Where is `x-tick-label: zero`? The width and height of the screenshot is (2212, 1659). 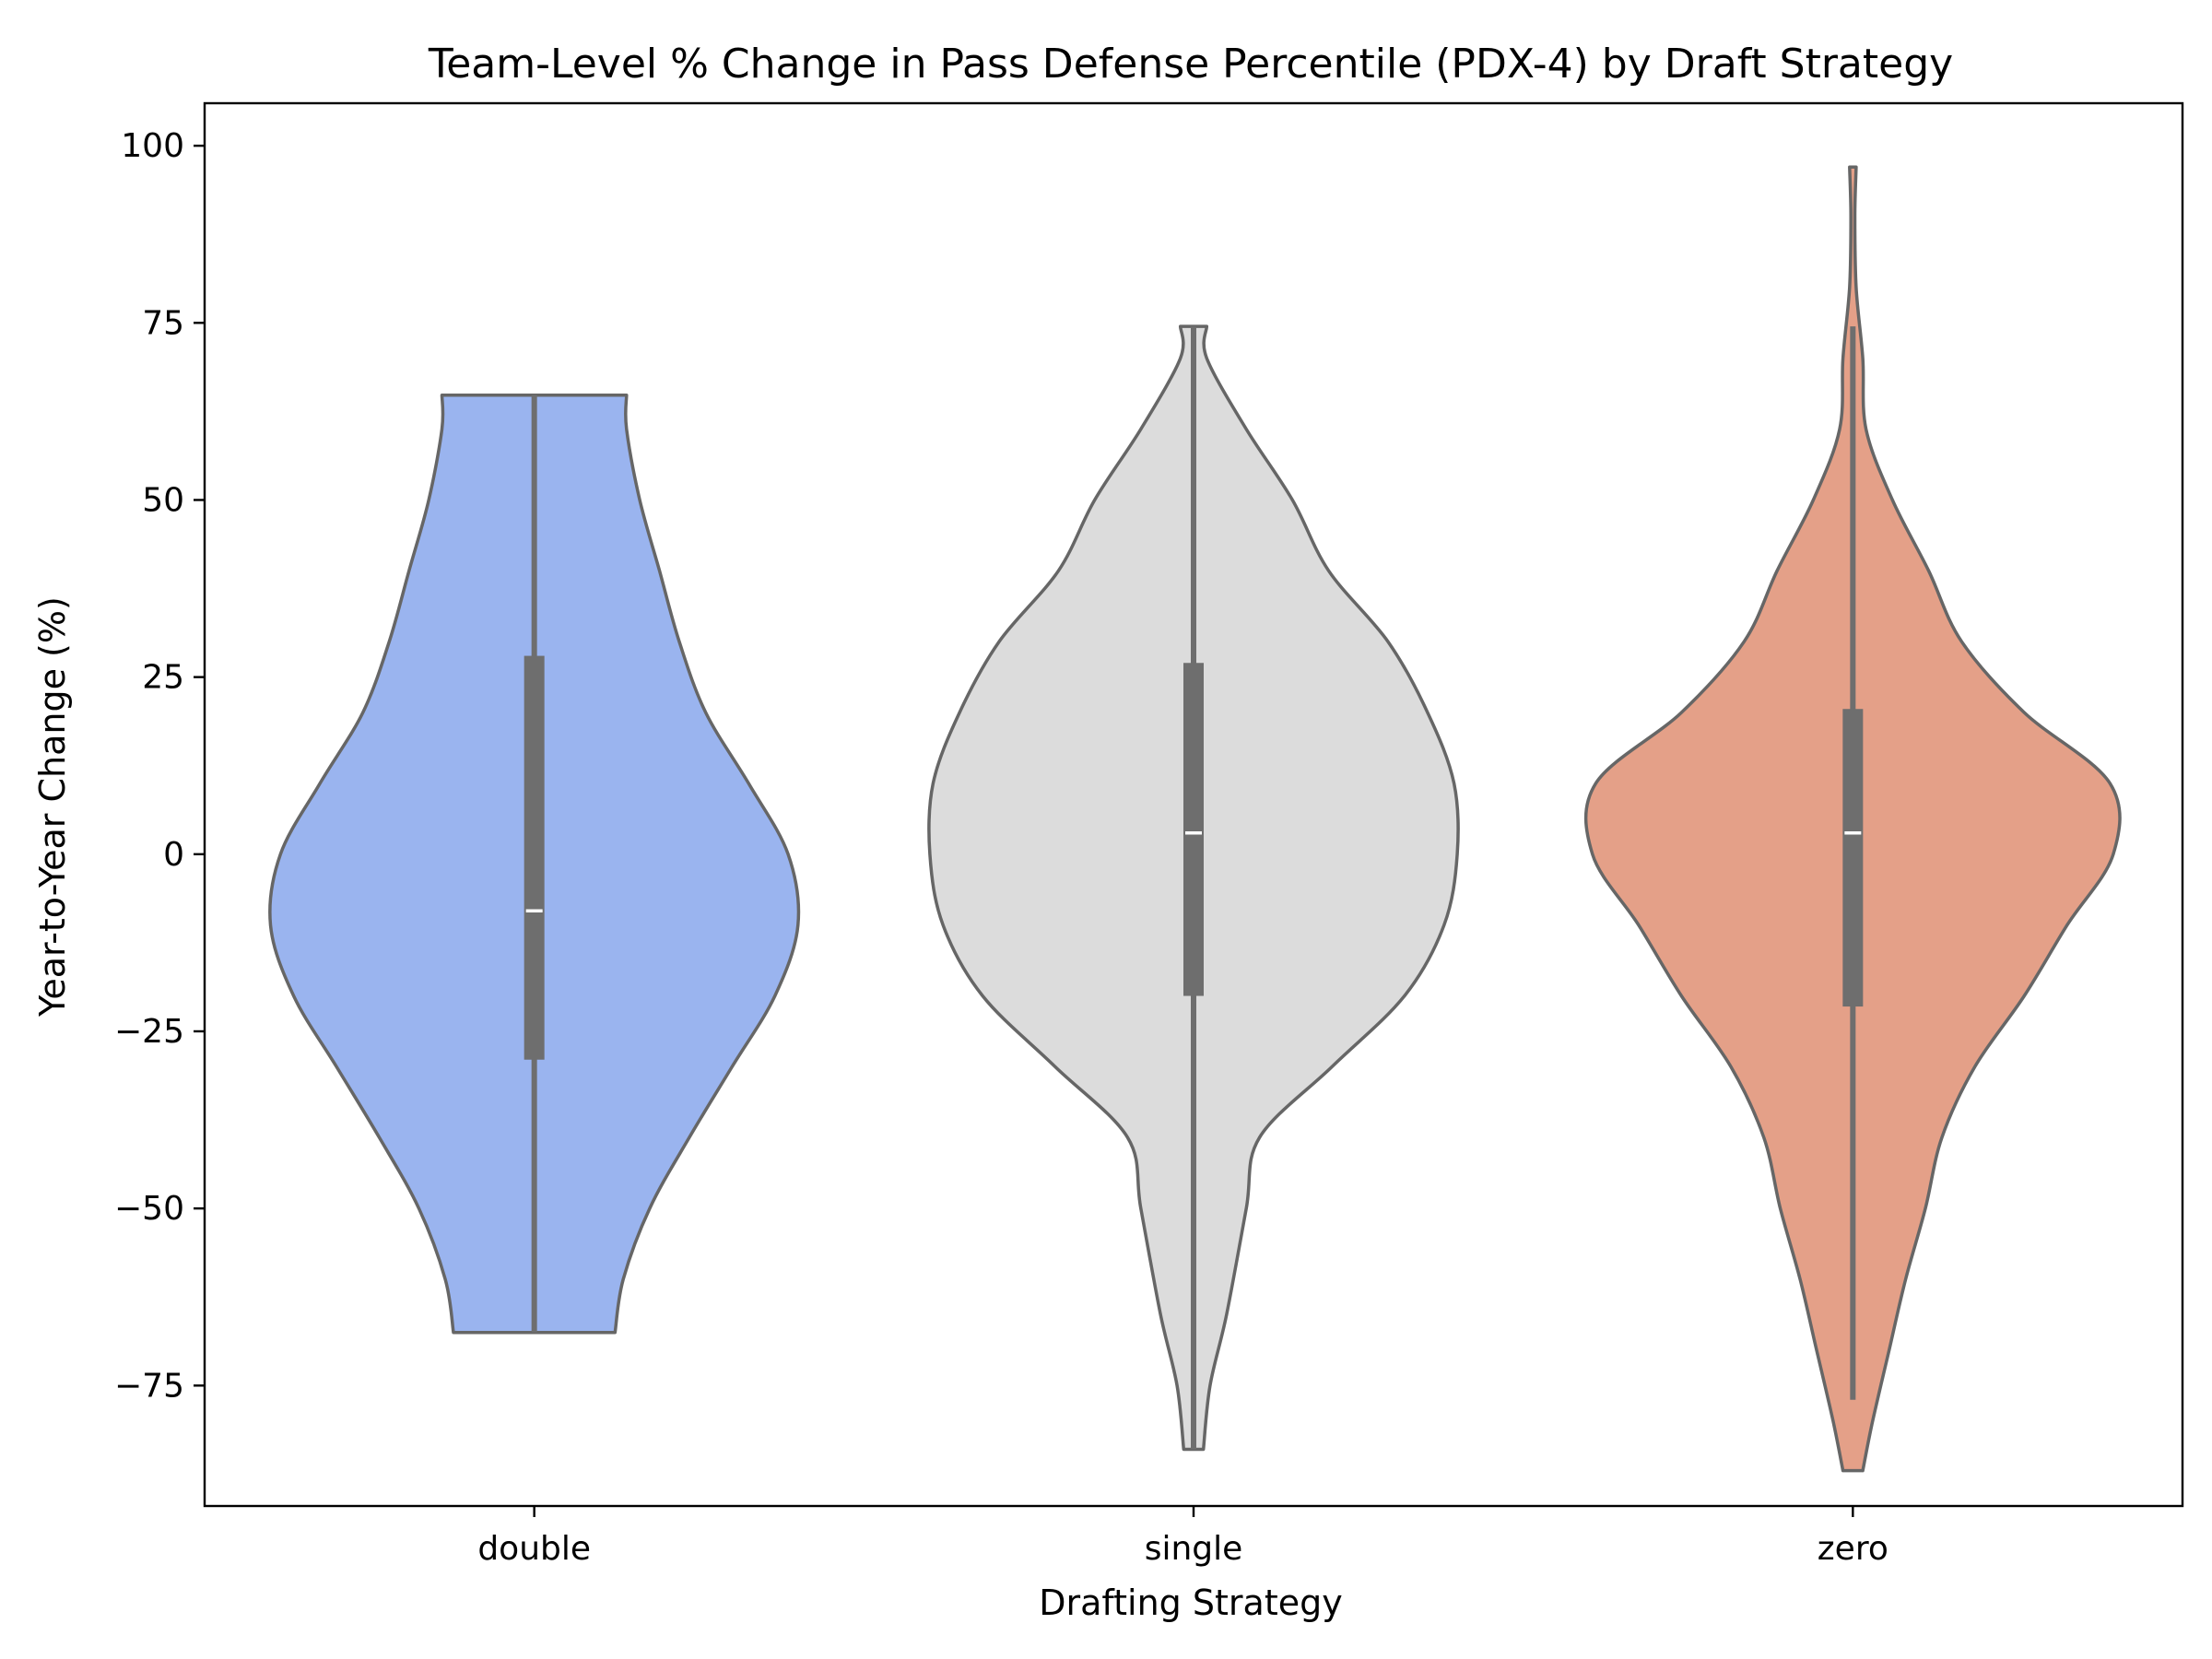
x-tick-label: zero is located at coordinates (1853, 1549).